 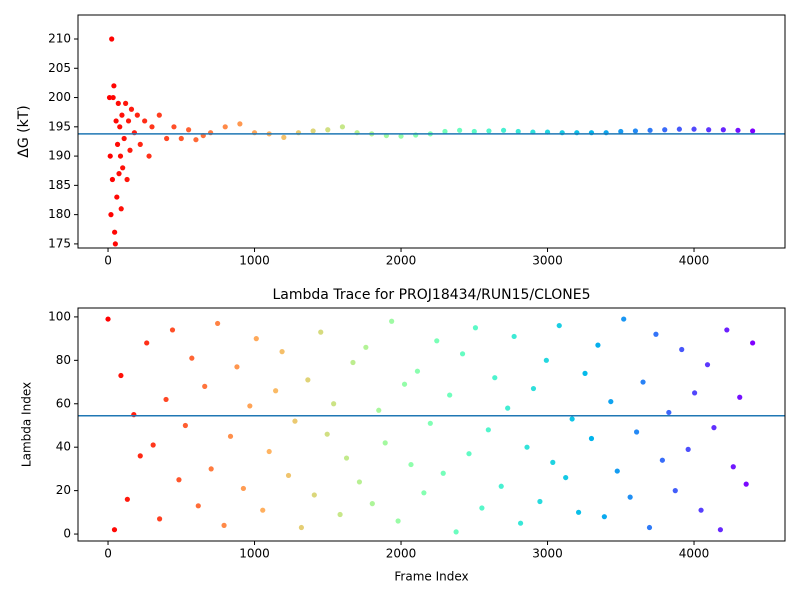 I want to click on y-tick-label: 180, so click(x=59, y=214).